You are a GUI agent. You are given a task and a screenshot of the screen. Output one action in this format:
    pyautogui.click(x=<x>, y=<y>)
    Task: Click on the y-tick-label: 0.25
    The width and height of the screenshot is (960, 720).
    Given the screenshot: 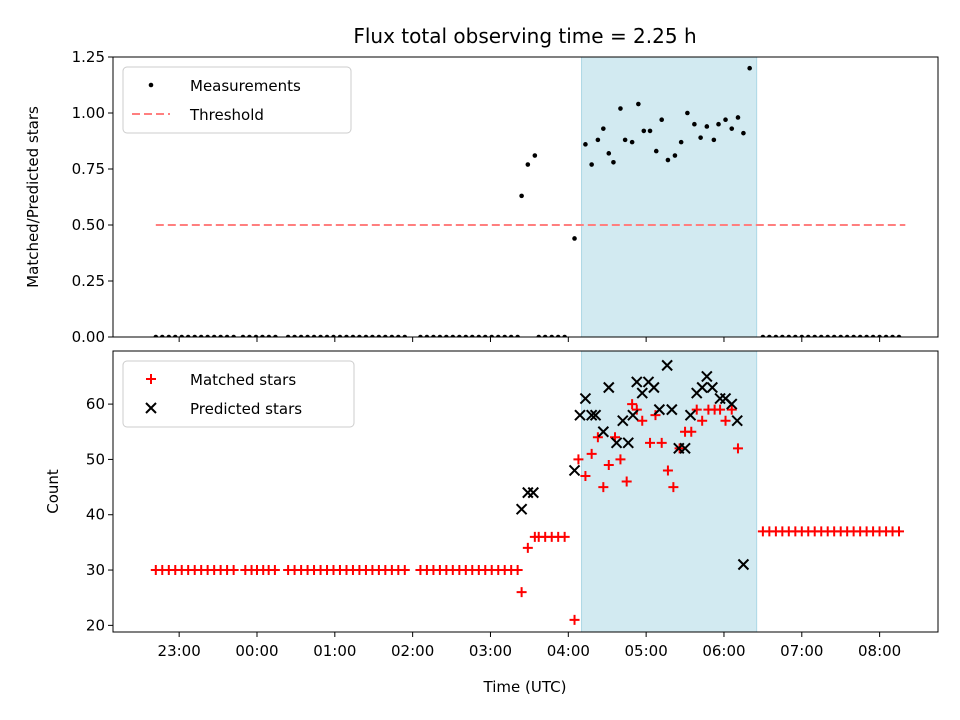 What is the action you would take?
    pyautogui.click(x=88, y=281)
    